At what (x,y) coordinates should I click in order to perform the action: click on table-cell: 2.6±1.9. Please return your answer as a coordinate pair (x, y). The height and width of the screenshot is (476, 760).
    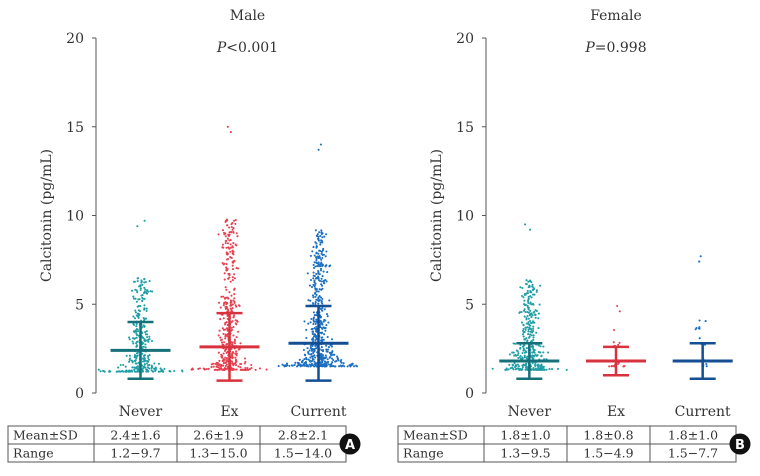
    Looking at the image, I should click on (218, 435).